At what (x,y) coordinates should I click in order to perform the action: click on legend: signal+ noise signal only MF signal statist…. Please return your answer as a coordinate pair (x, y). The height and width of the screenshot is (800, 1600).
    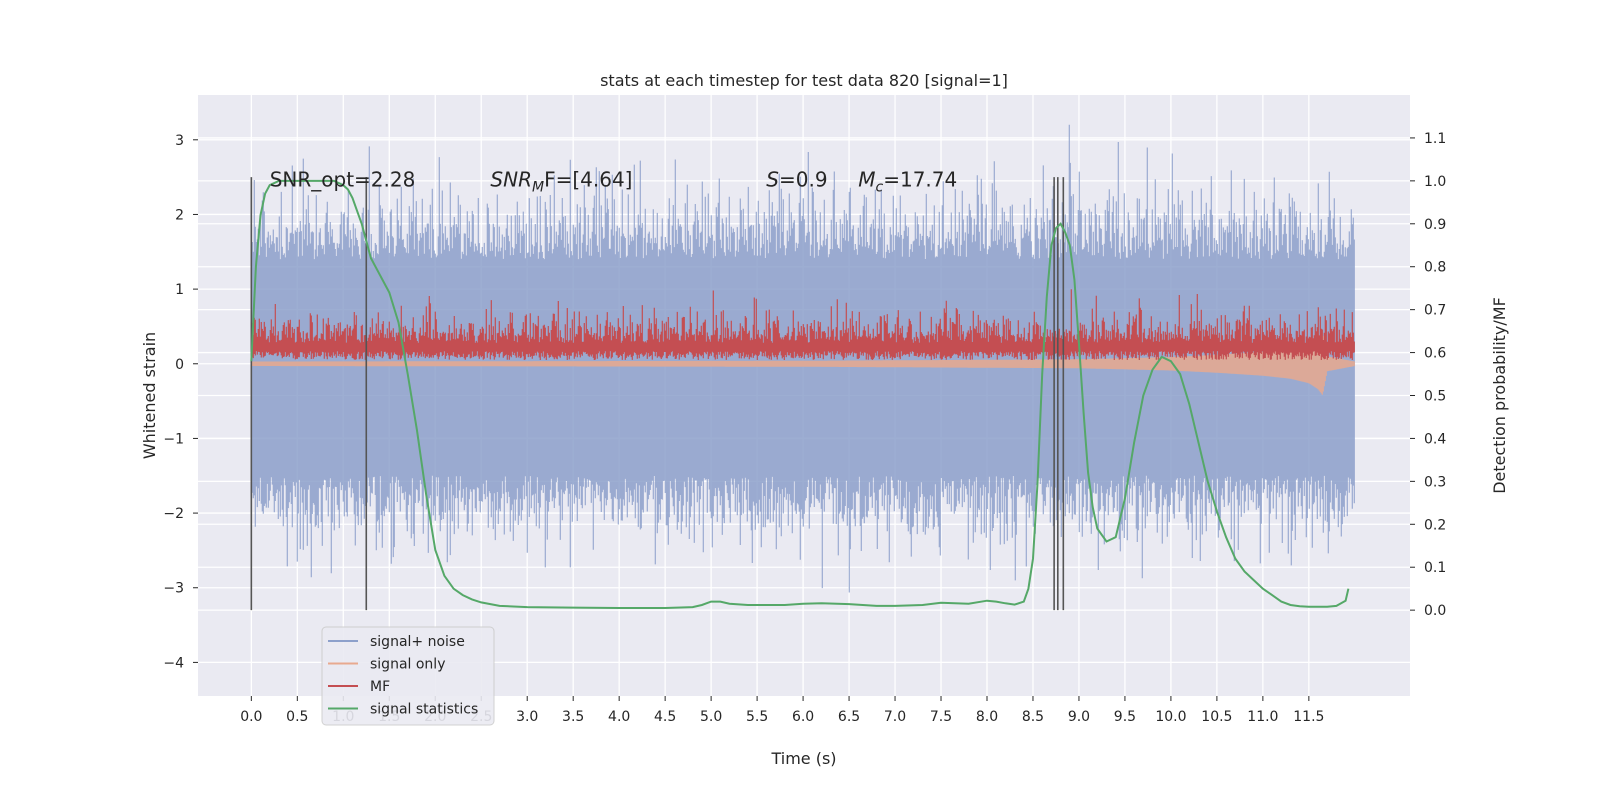
    Looking at the image, I should click on (408, 676).